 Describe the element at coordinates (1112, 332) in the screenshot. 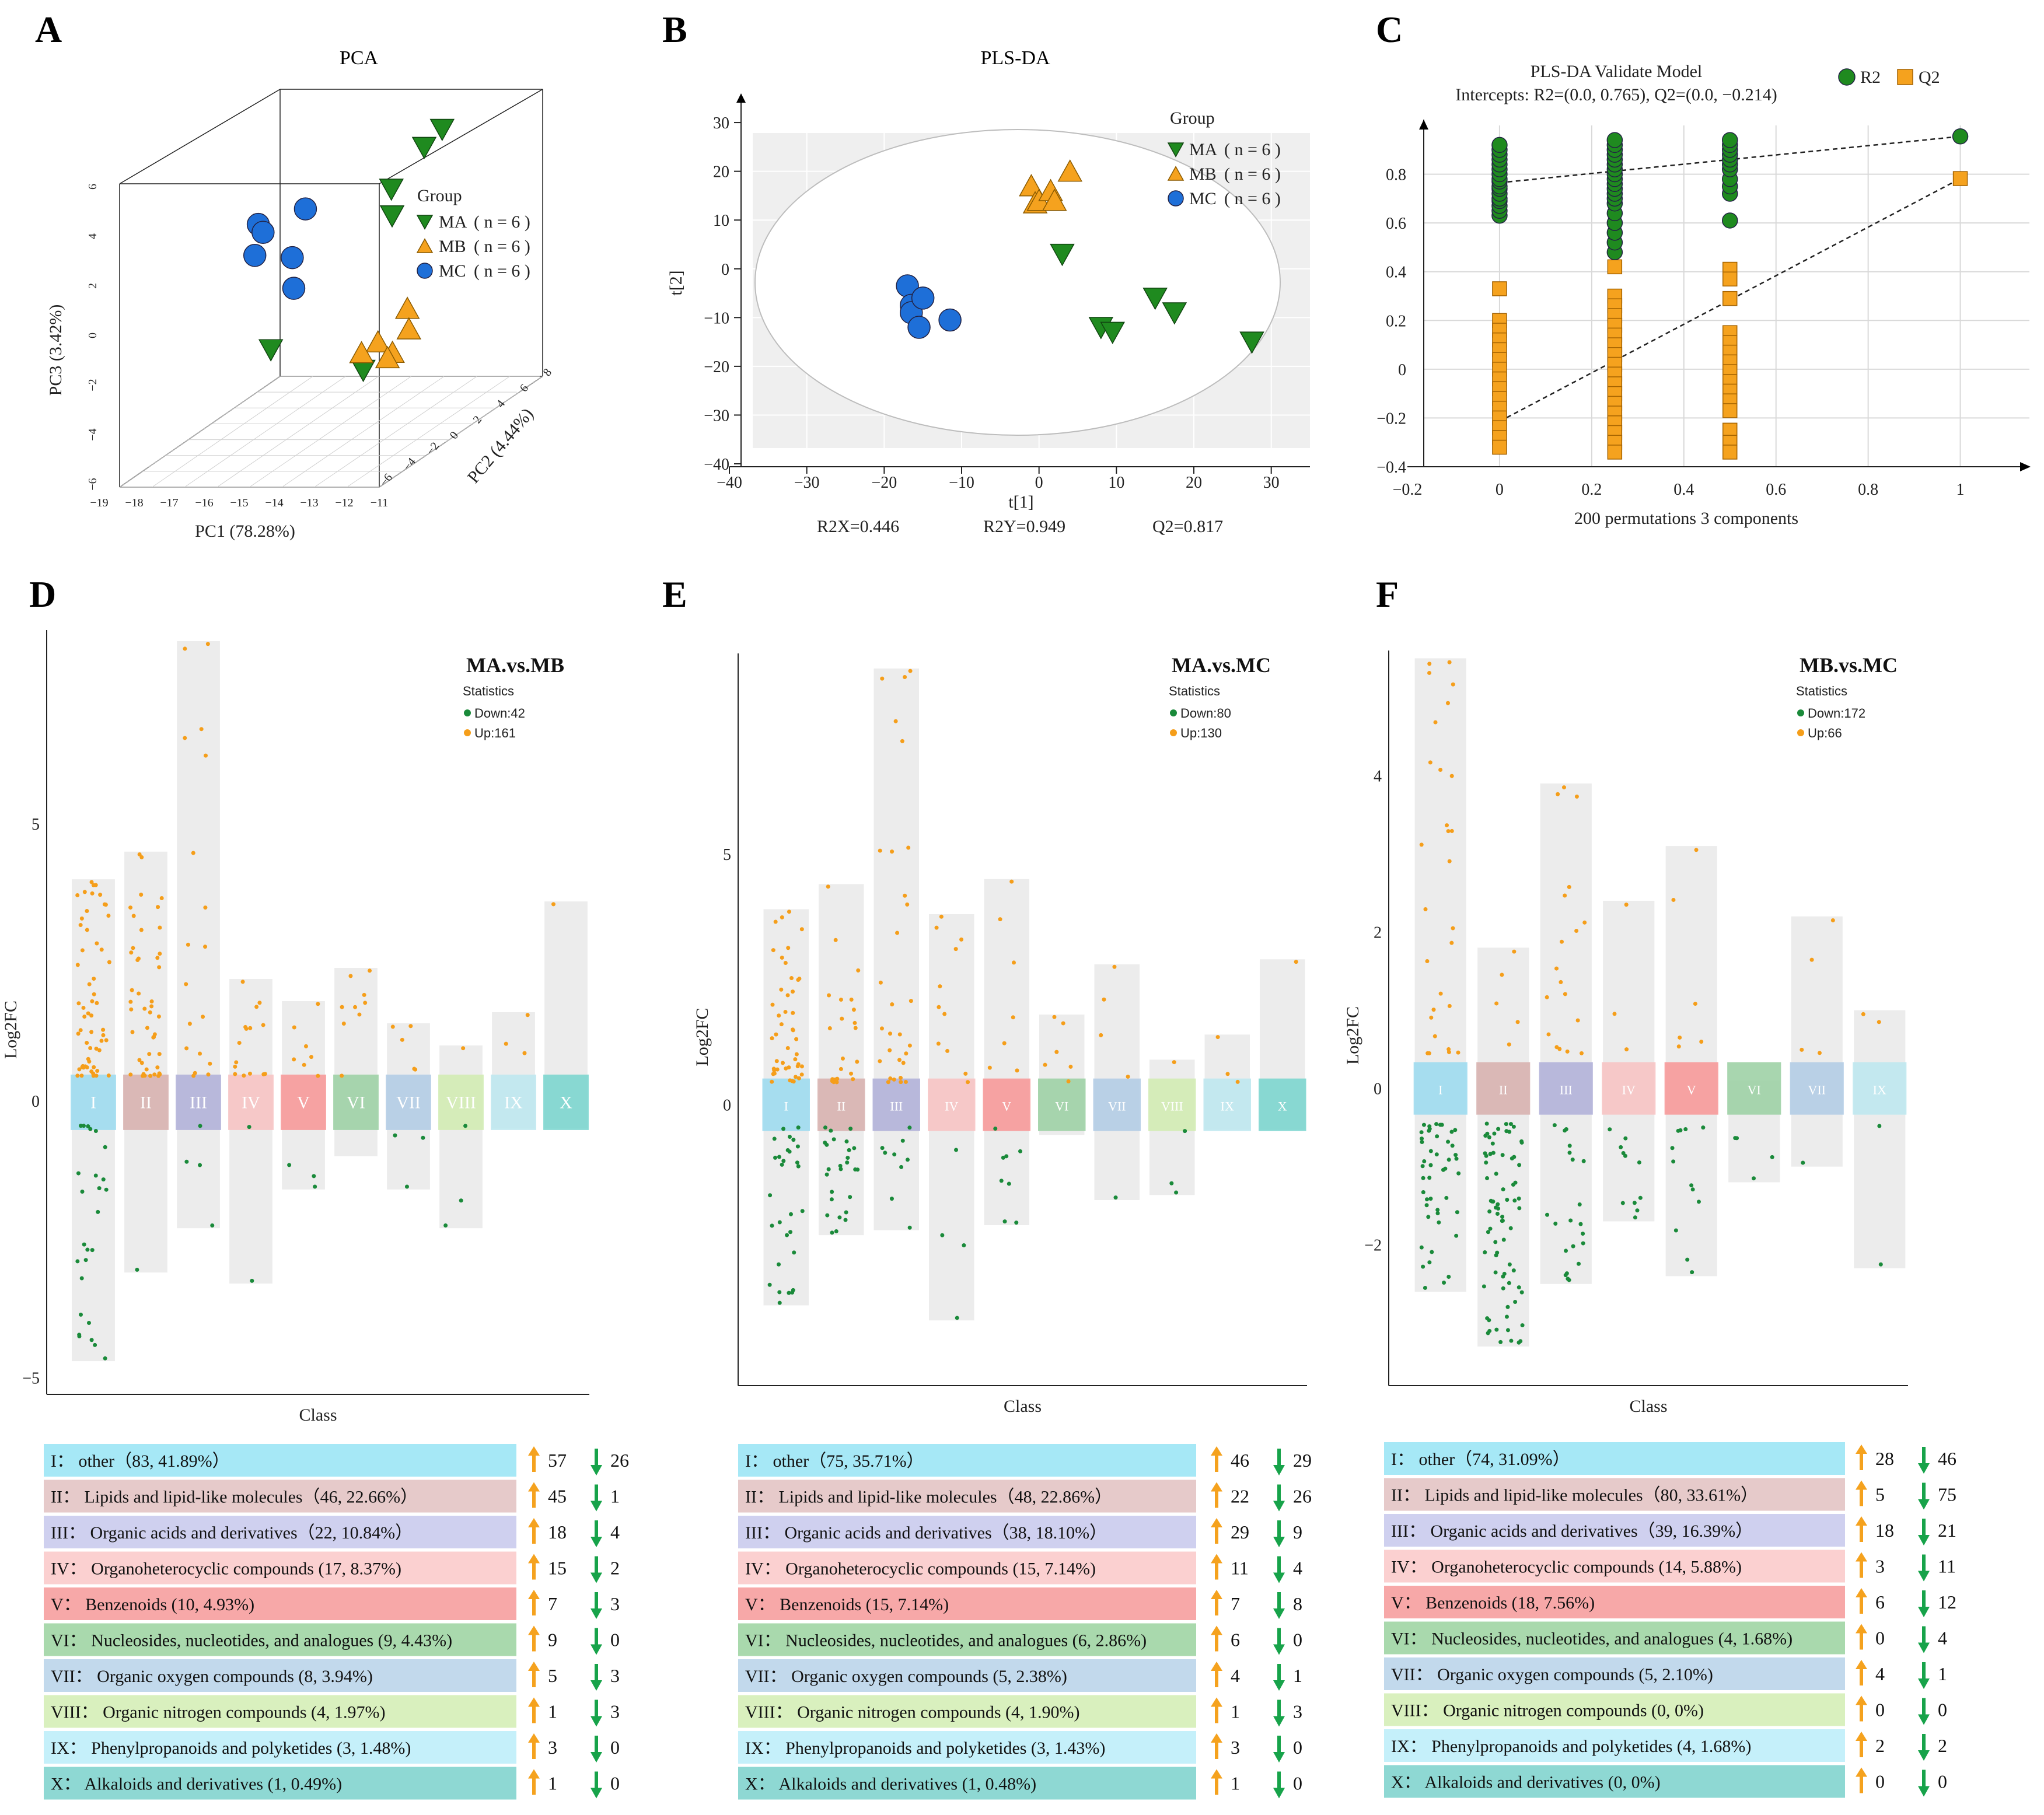

I see `plsda-point-ma` at that location.